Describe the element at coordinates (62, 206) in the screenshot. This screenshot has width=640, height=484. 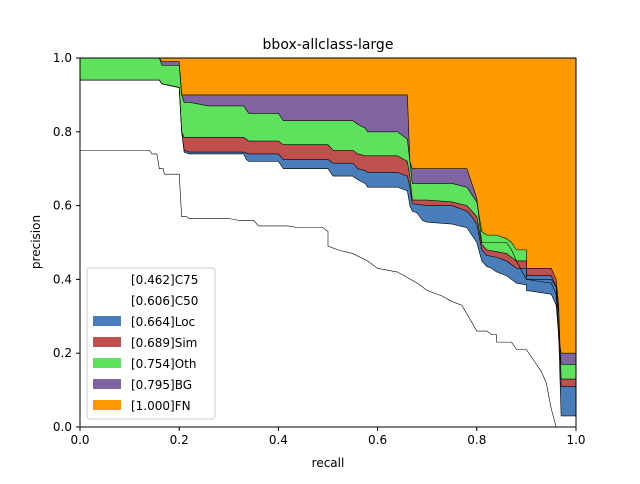
I see `y-tick-label: 0.6` at that location.